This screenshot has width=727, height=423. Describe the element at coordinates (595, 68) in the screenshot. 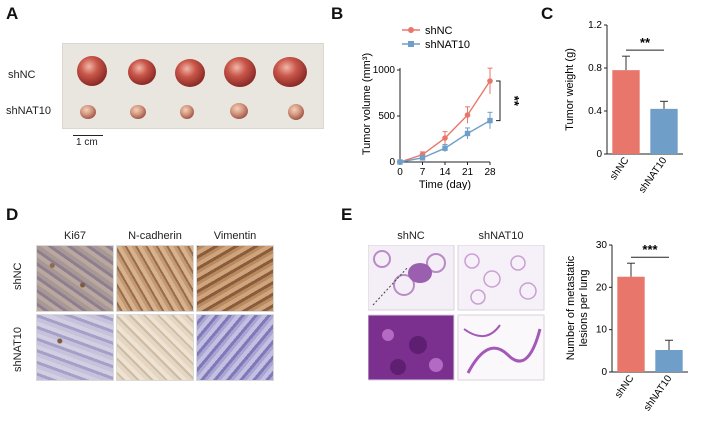

I see `y-tick-label: 0.8` at that location.